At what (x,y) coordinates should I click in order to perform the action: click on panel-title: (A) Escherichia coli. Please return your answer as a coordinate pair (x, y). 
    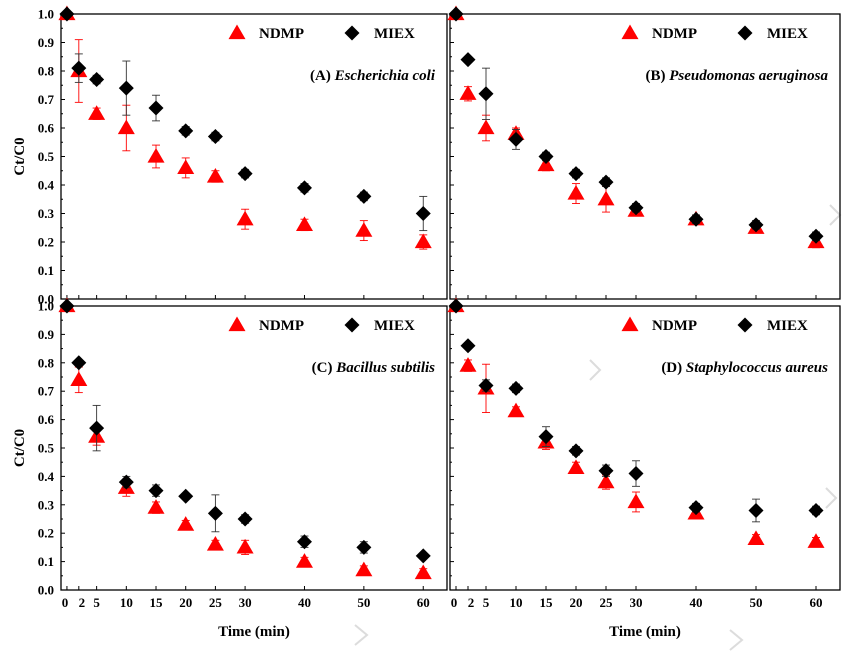
    Looking at the image, I should click on (373, 76).